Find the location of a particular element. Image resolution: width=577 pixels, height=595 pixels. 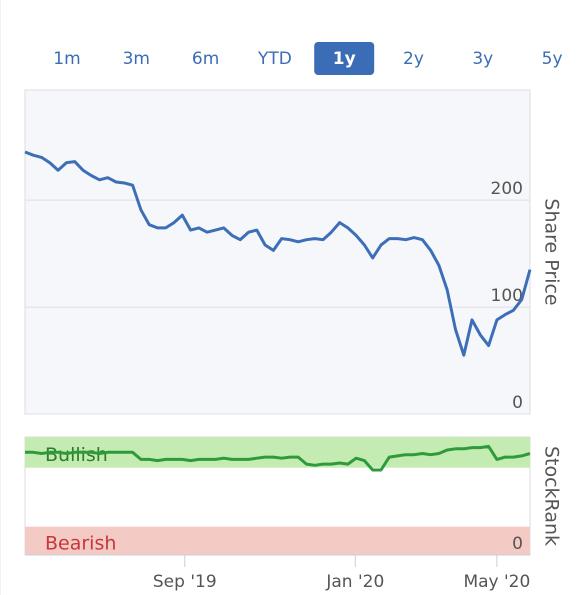

tab: 1y is located at coordinates (344, 59).